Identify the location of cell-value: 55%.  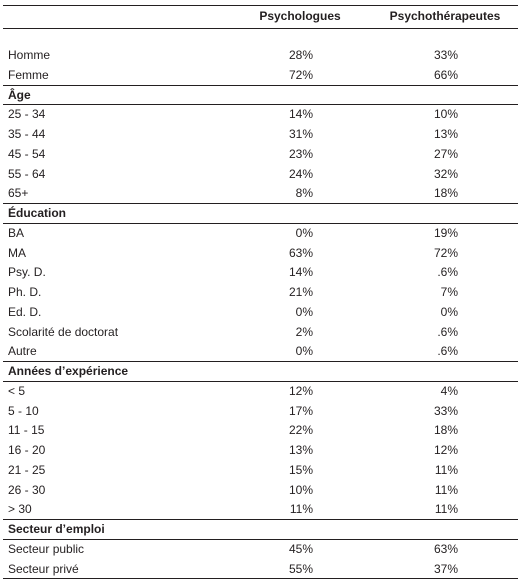
(300, 568).